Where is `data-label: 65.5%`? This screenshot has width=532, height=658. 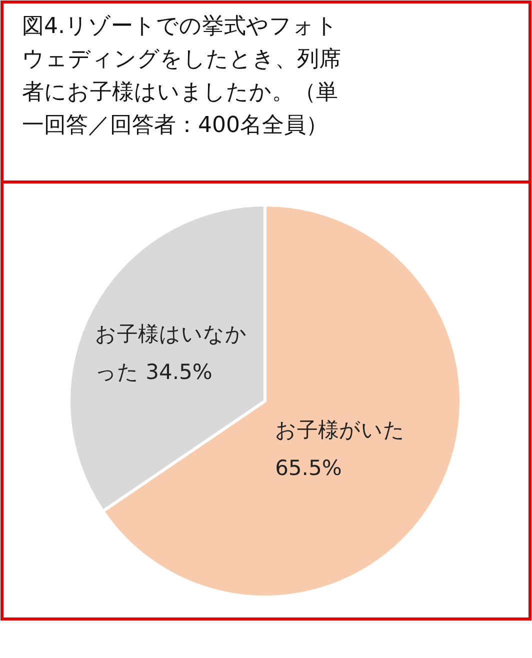
data-label: 65.5% is located at coordinates (308, 468).